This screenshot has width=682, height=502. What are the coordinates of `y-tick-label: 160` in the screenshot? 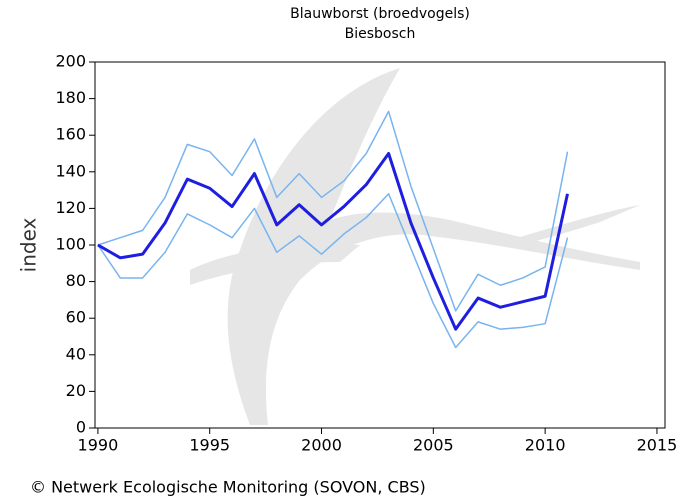 It's located at (70, 134).